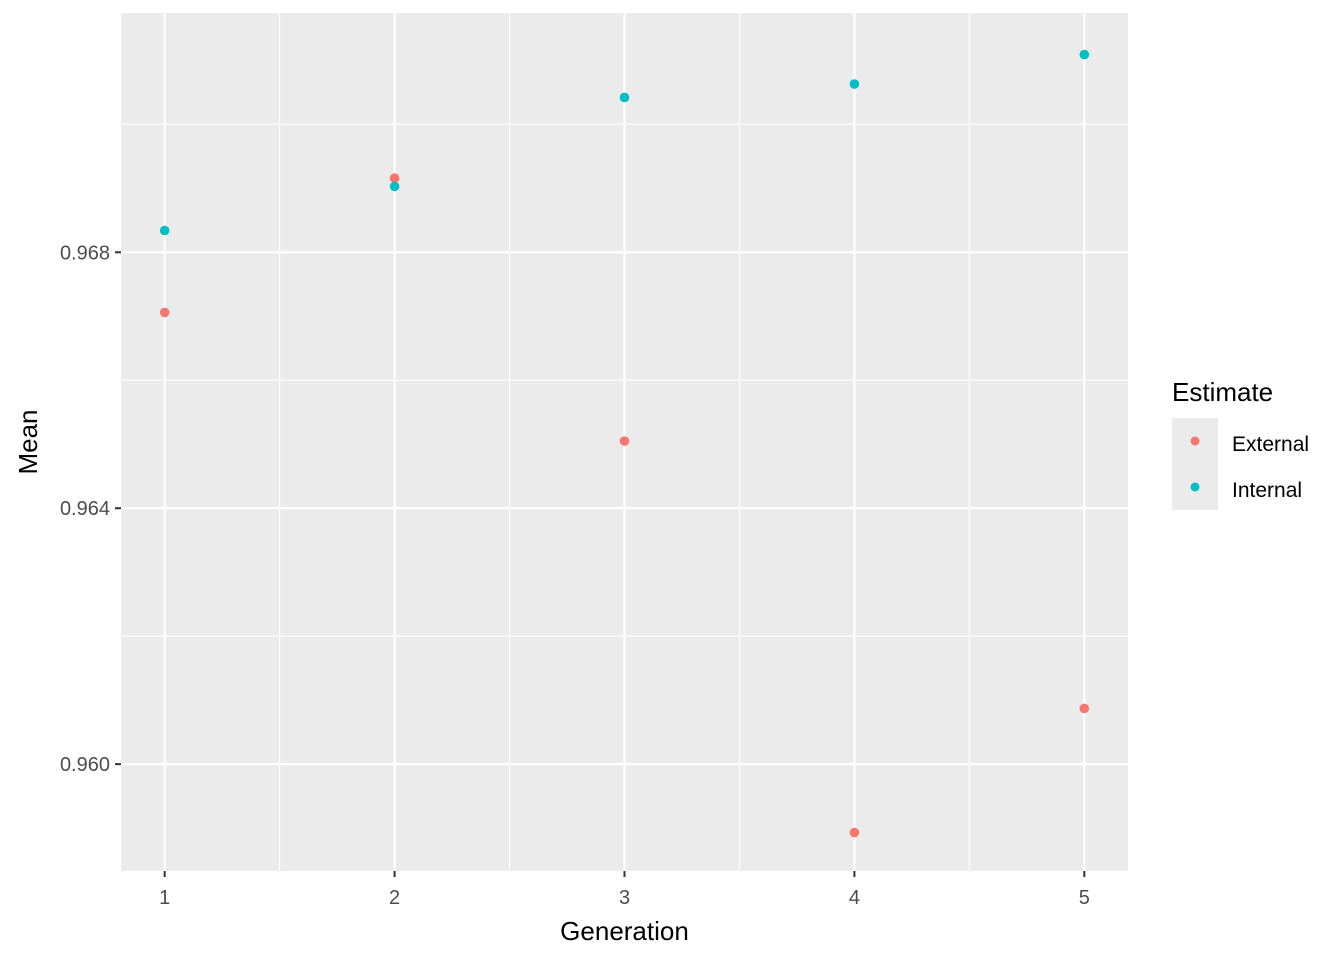  What do you see at coordinates (394, 898) in the screenshot?
I see `x-tick-label: 2` at bounding box center [394, 898].